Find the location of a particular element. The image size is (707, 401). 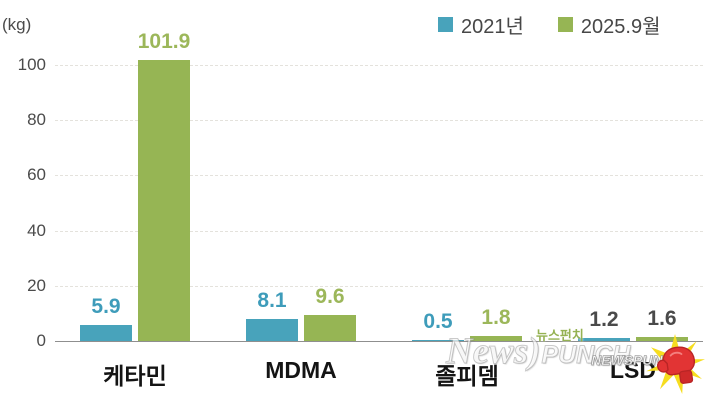

bar-value-label: 1.6 is located at coordinates (662, 318).